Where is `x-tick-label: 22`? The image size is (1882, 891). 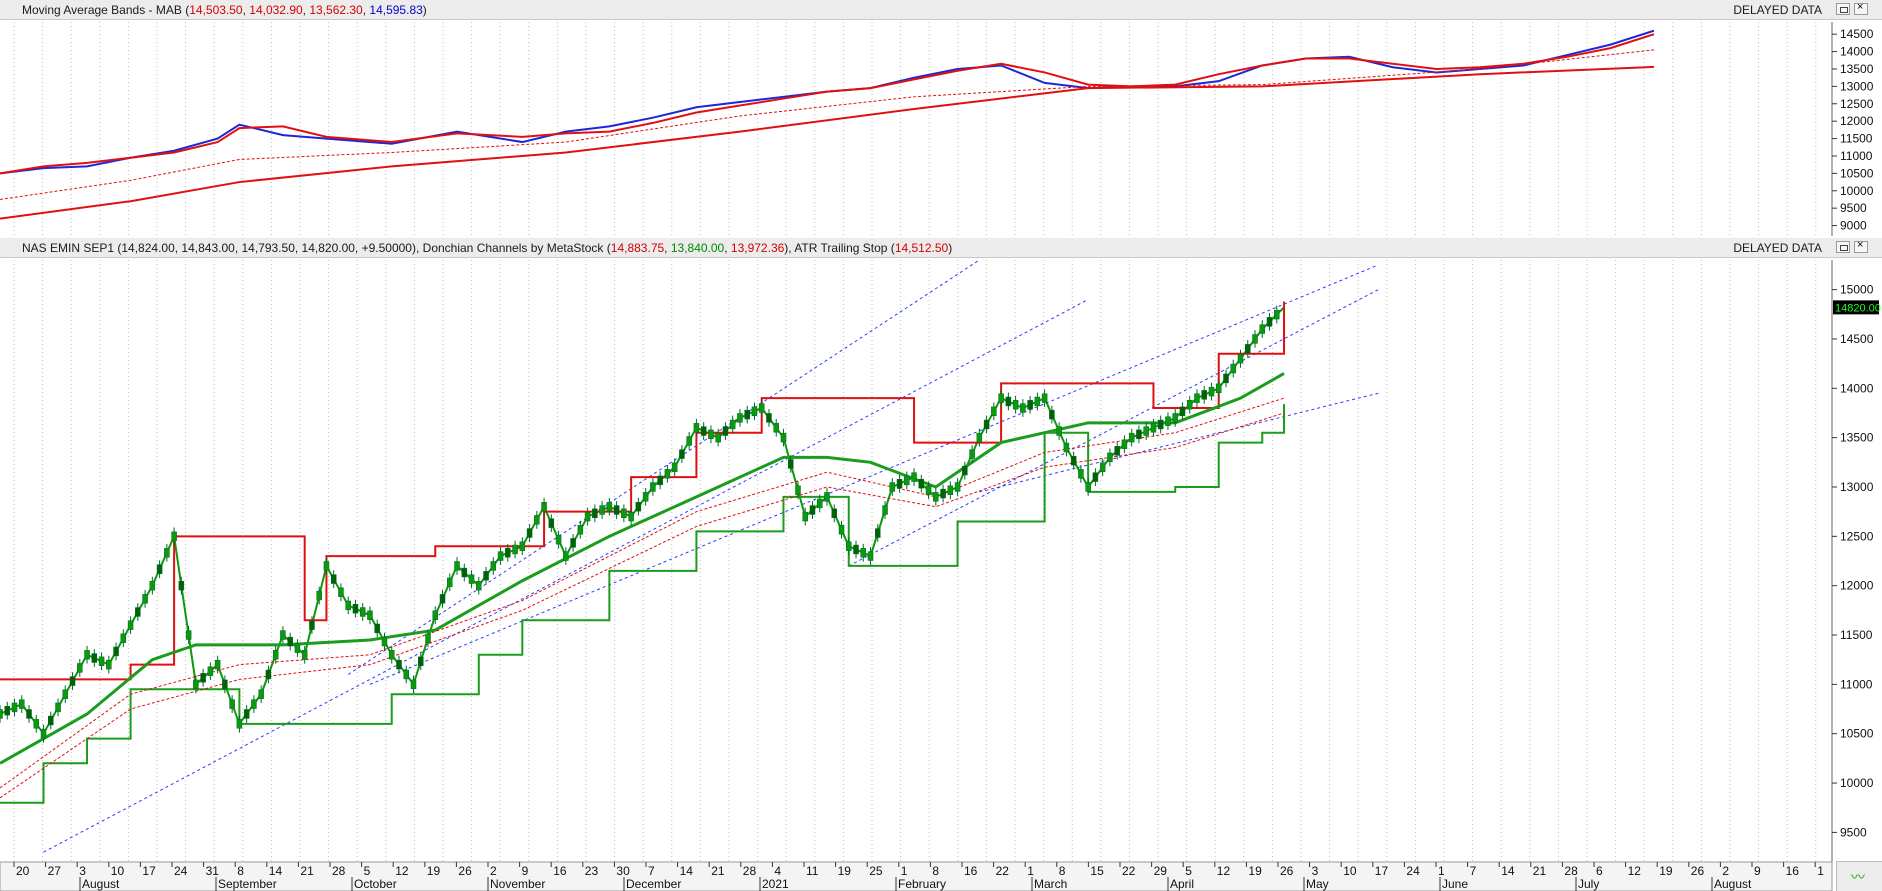 x-tick-label: 22 is located at coordinates (1003, 871).